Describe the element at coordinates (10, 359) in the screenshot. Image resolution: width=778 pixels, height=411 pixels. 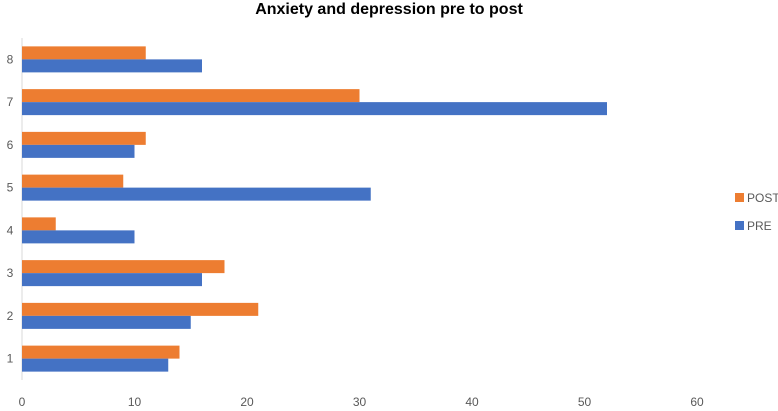
I see `y-tick-label: 1` at that location.